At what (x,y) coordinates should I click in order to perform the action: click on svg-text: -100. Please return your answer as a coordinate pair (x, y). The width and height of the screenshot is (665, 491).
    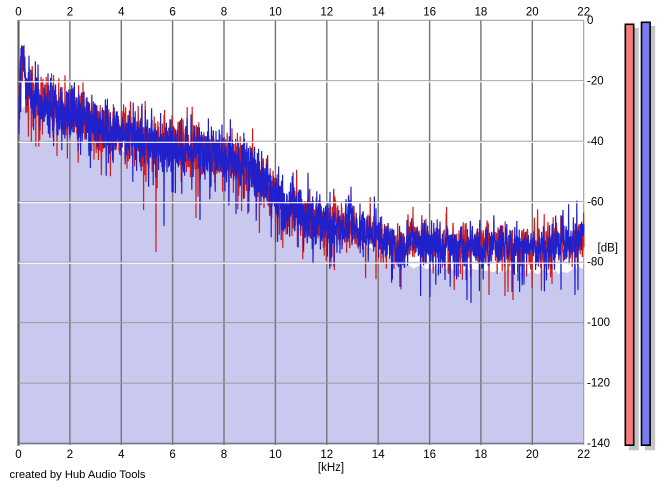
    Looking at the image, I should click on (598, 323).